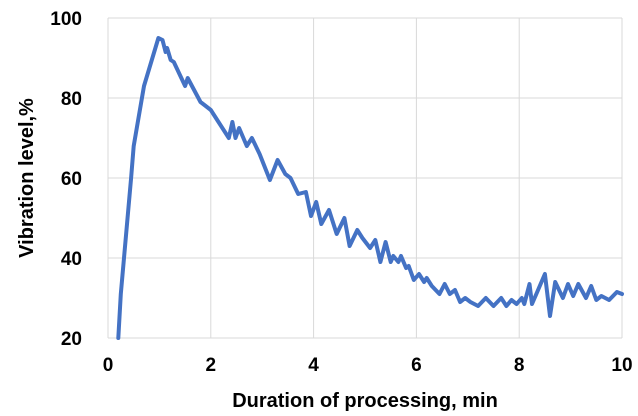 The width and height of the screenshot is (638, 416). What do you see at coordinates (416, 365) in the screenshot?
I see `x-tick-label: 6` at bounding box center [416, 365].